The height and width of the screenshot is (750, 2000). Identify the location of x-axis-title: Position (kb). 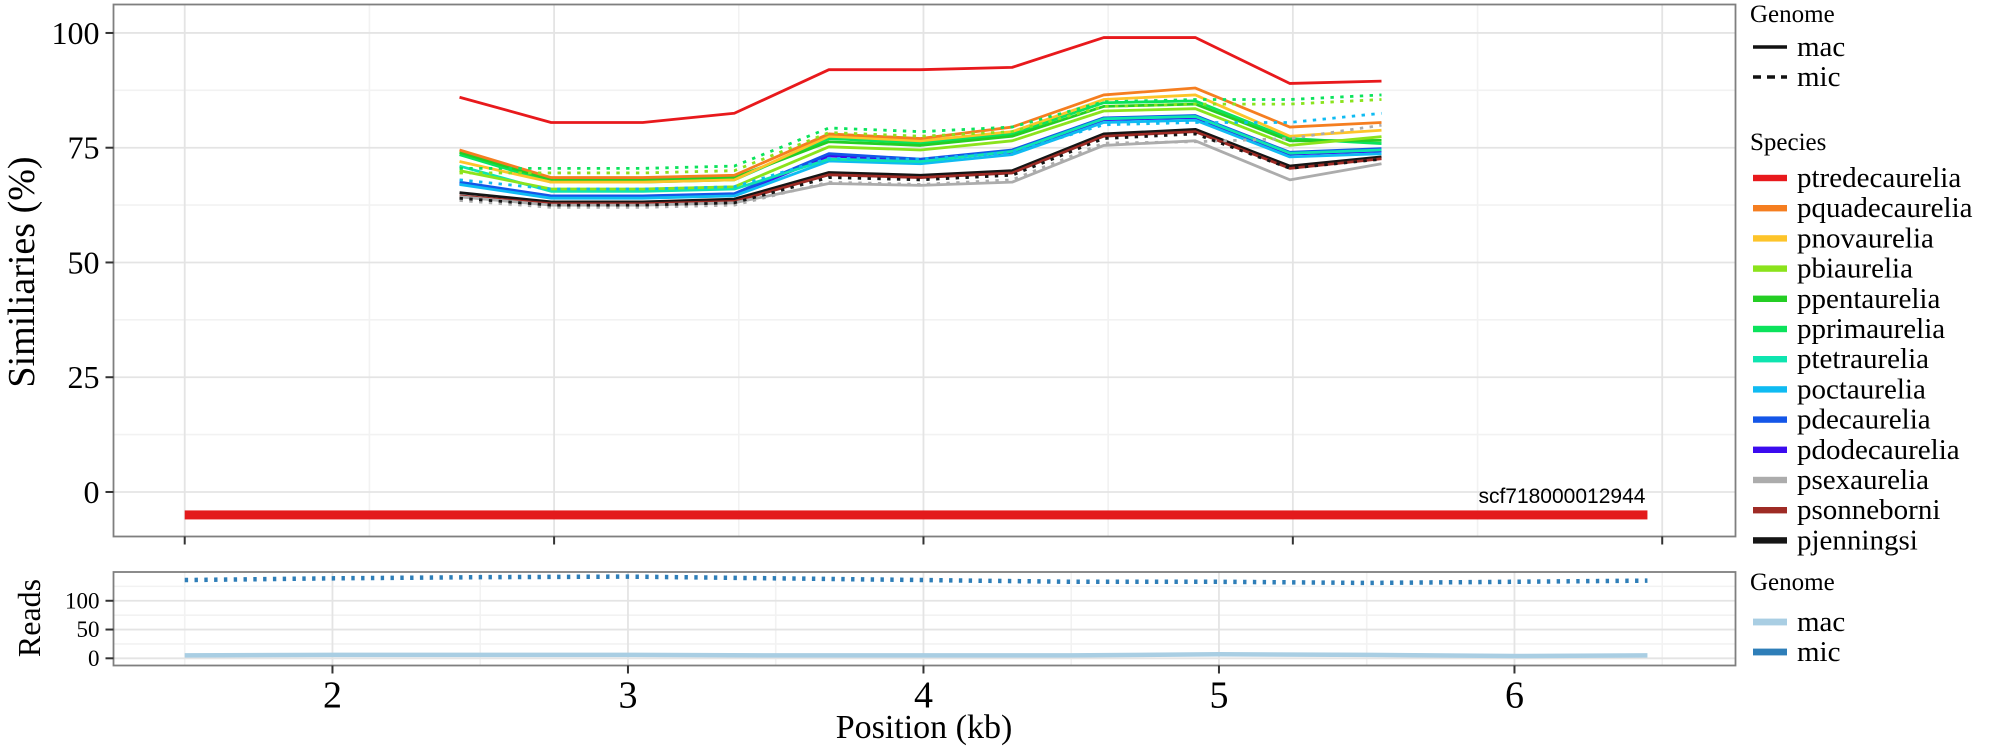
(924, 727).